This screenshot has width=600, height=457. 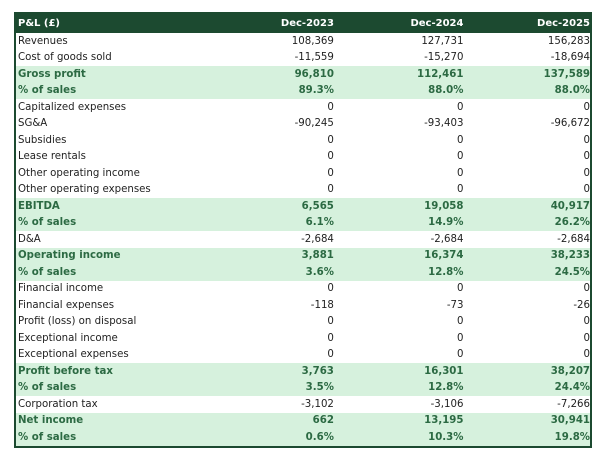 I want to click on row-label: SG&A, so click(x=33, y=124).